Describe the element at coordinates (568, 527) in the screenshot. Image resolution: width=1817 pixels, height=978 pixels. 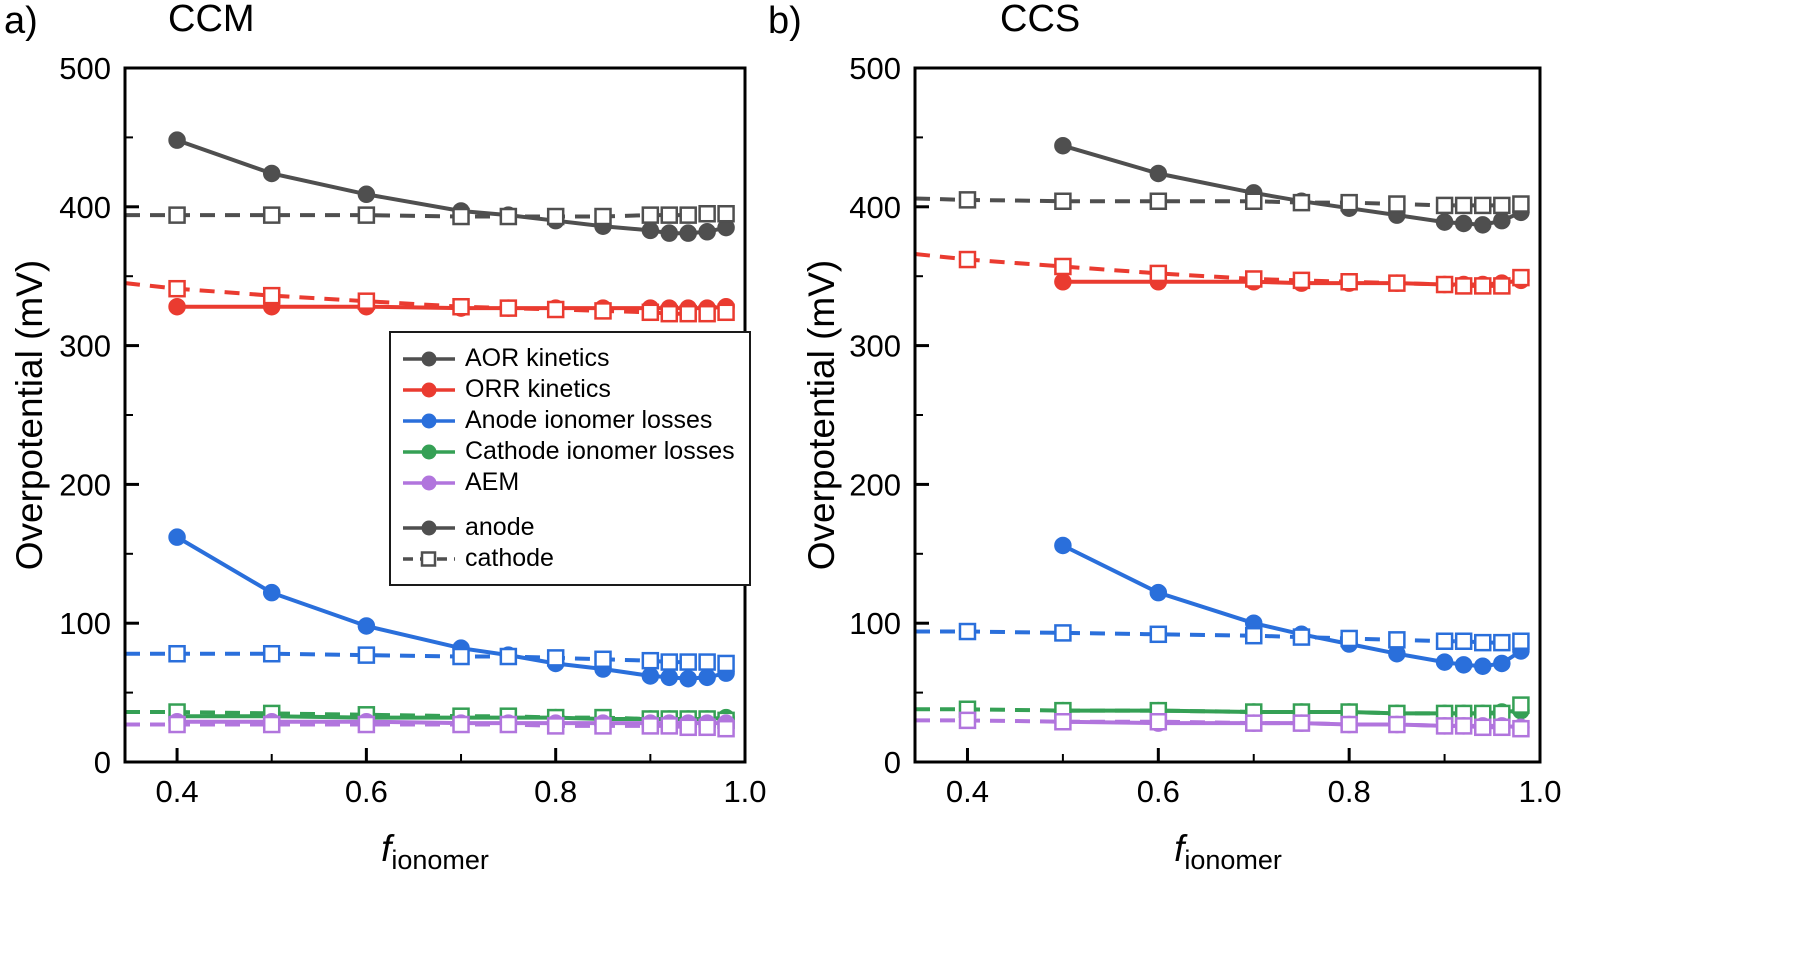
I see `legend-item-anode: anode` at that location.